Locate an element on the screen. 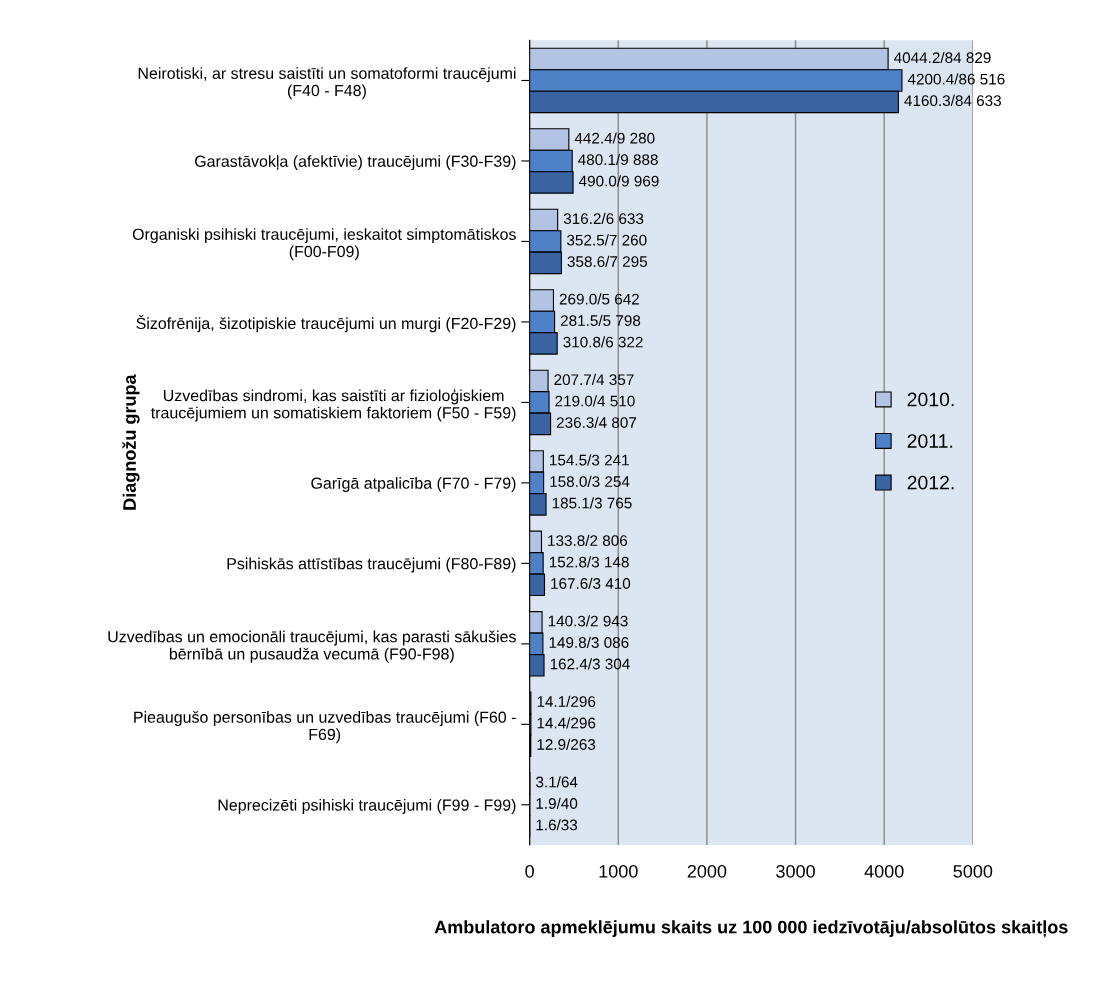 This screenshot has width=1108, height=1006. data-label: 236.3/4 807 is located at coordinates (596, 422).